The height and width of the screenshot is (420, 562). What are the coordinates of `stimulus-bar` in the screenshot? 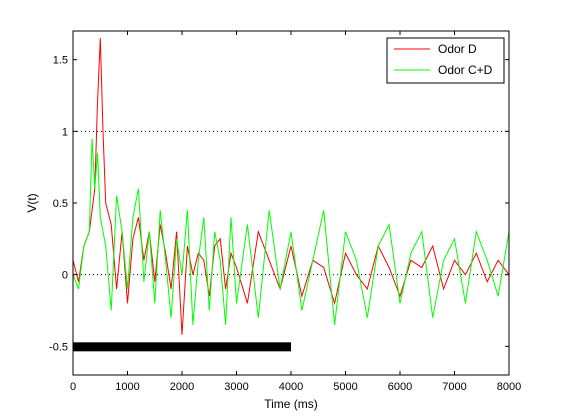 It's located at (182, 347).